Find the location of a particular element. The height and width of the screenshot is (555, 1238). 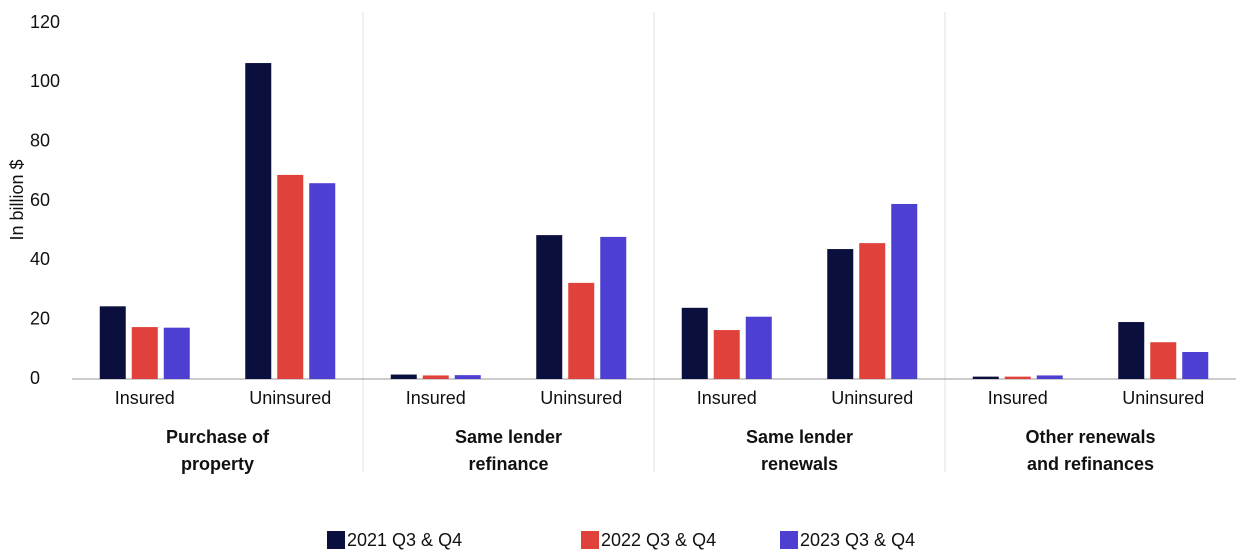

y-tick-label: 0 is located at coordinates (35, 378).